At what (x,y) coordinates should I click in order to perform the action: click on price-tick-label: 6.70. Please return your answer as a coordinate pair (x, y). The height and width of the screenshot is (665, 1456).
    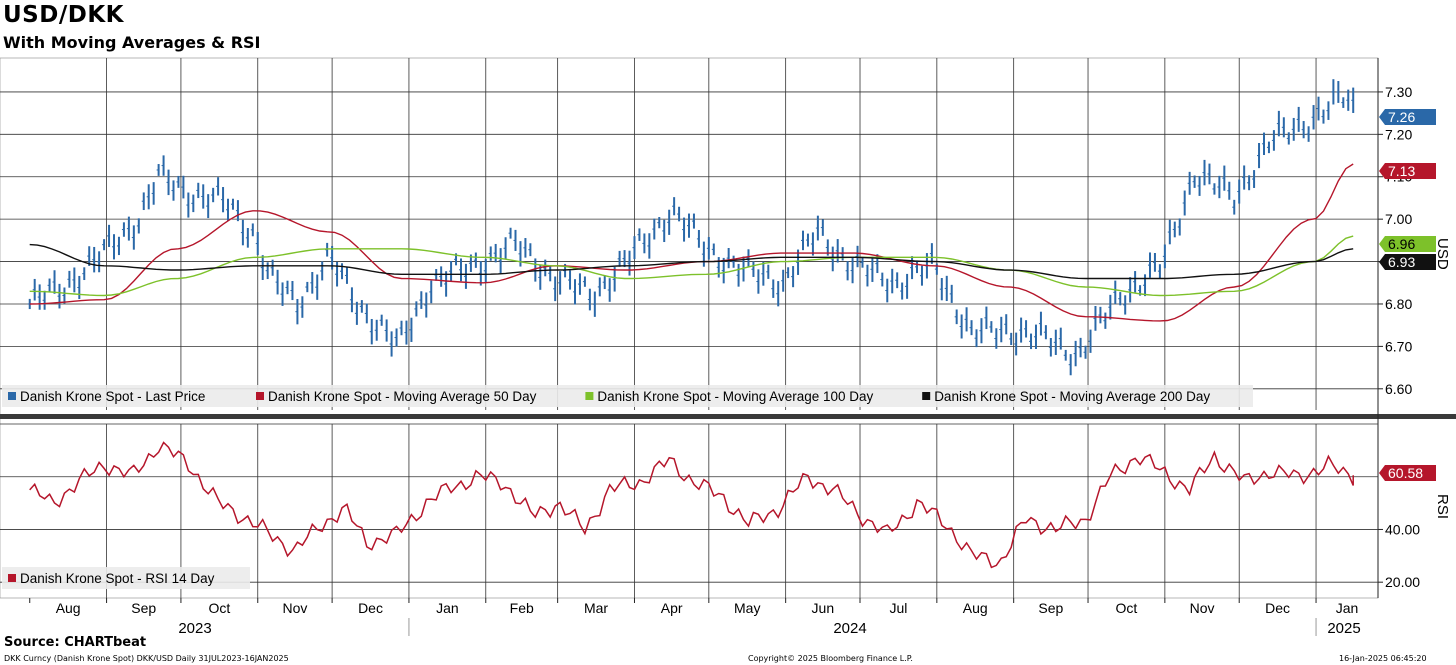
    Looking at the image, I should click on (1398, 346).